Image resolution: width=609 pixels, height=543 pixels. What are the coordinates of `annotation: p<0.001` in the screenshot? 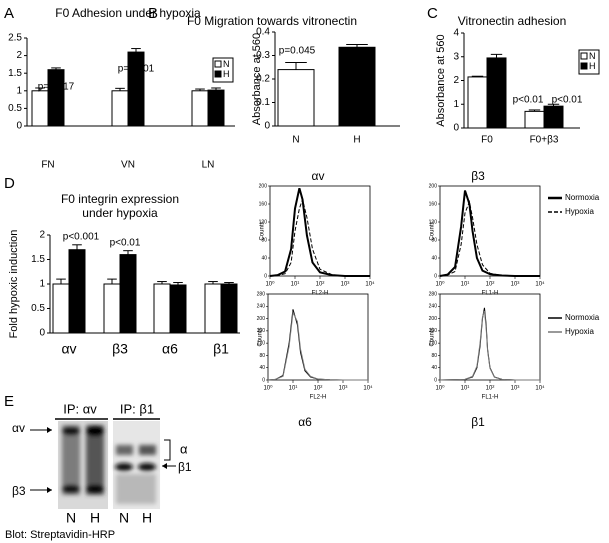 It's located at (81, 237).